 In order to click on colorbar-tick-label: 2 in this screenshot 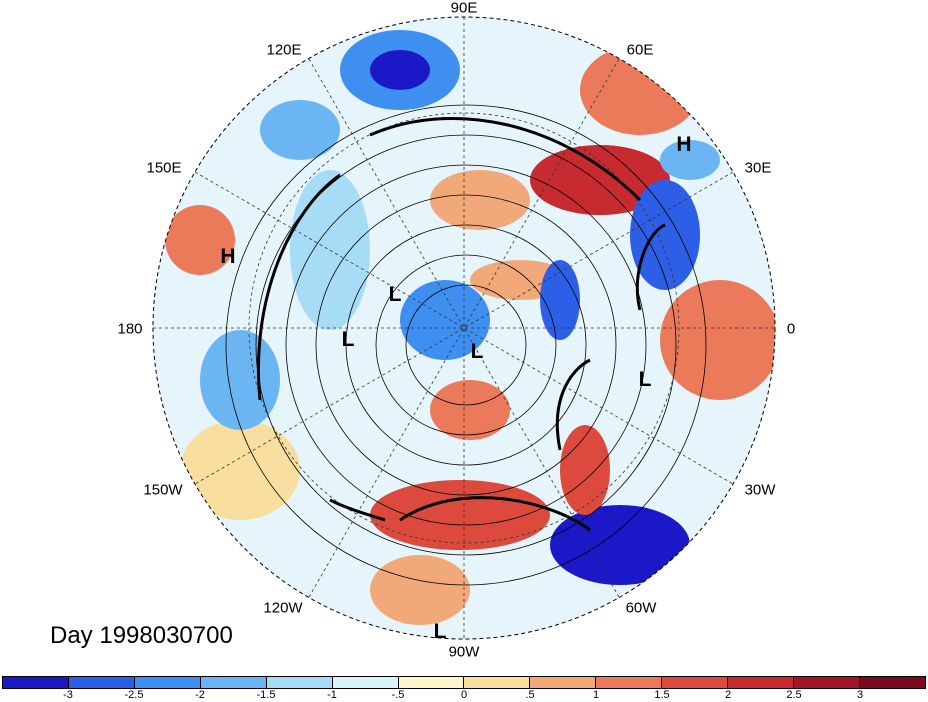, I will do `click(728, 695)`.